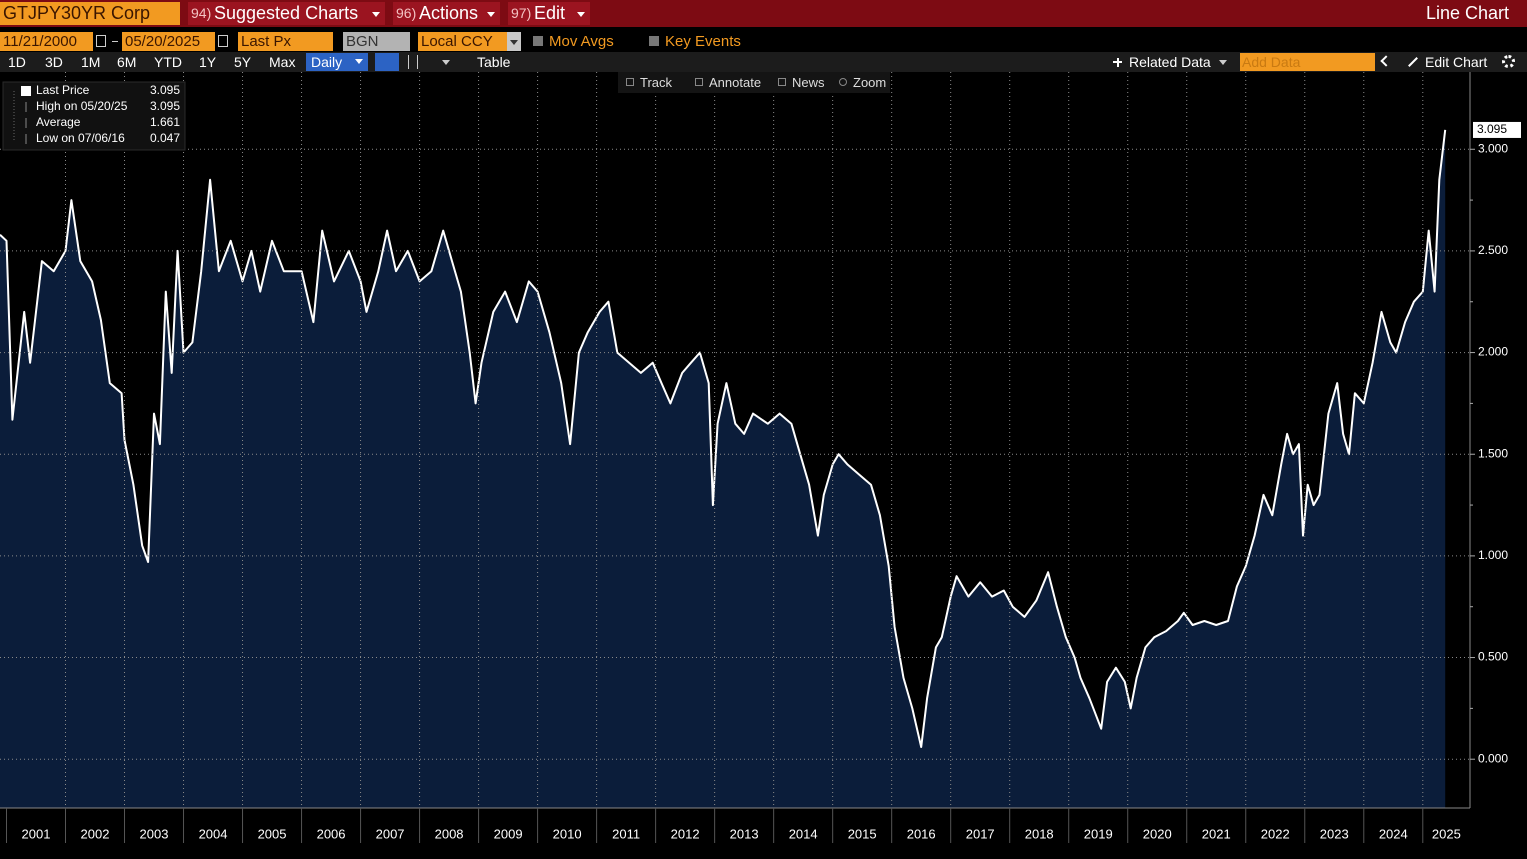 This screenshot has height=859, width=1527. Describe the element at coordinates (870, 82) in the screenshot. I see `tool-button: Zoom` at that location.